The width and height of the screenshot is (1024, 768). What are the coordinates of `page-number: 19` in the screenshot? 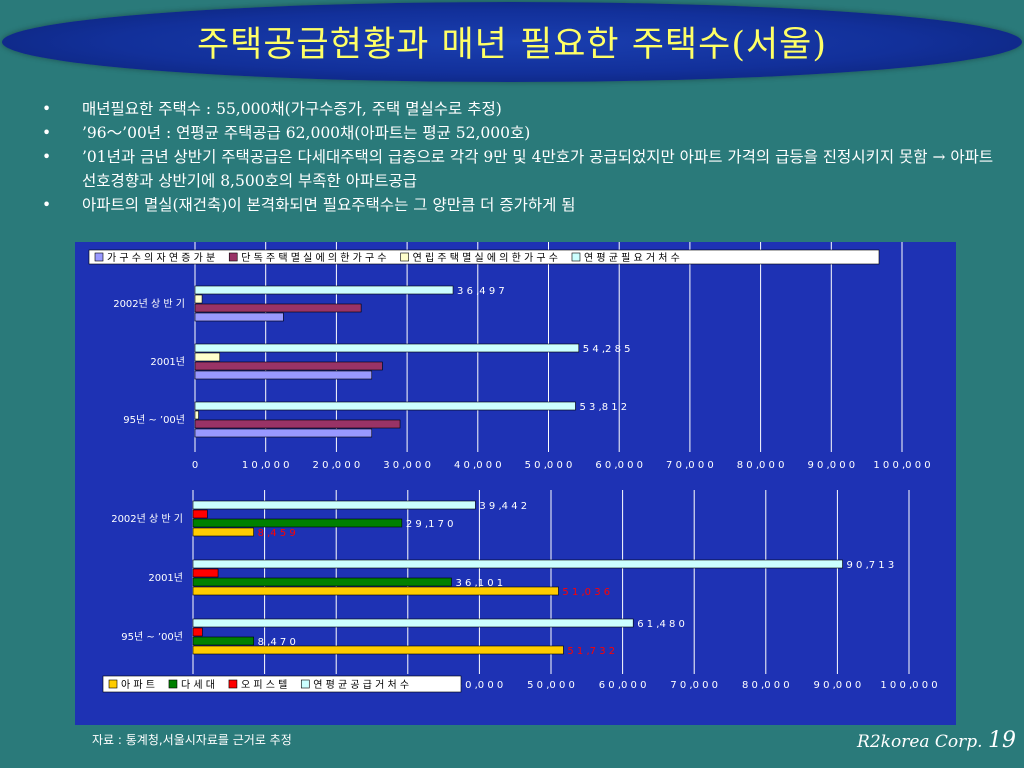 It's located at (1002, 740).